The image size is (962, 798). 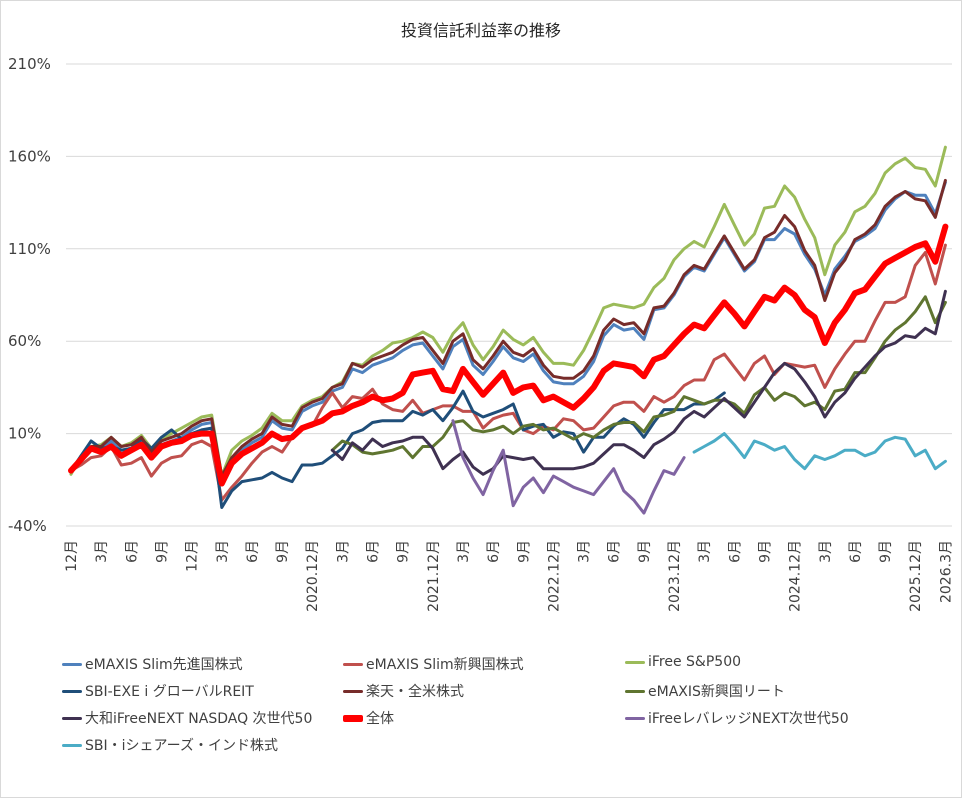 I want to click on x-tick-label: 2021.12月, so click(x=434, y=576).